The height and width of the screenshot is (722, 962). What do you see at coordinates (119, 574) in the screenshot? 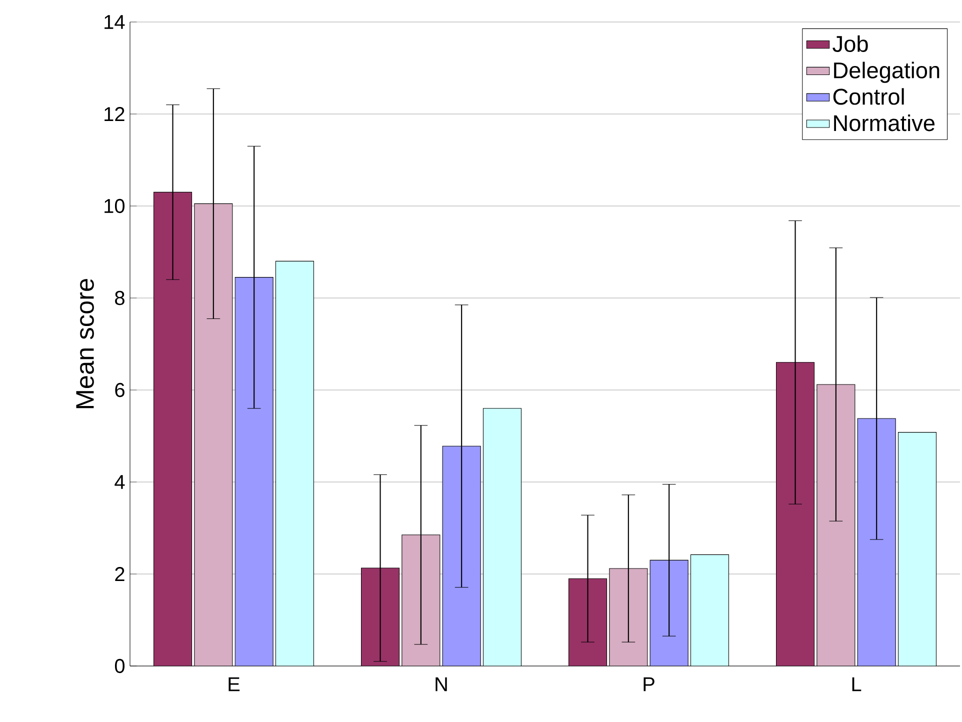
I see `y-tick-label: 2` at bounding box center [119, 574].